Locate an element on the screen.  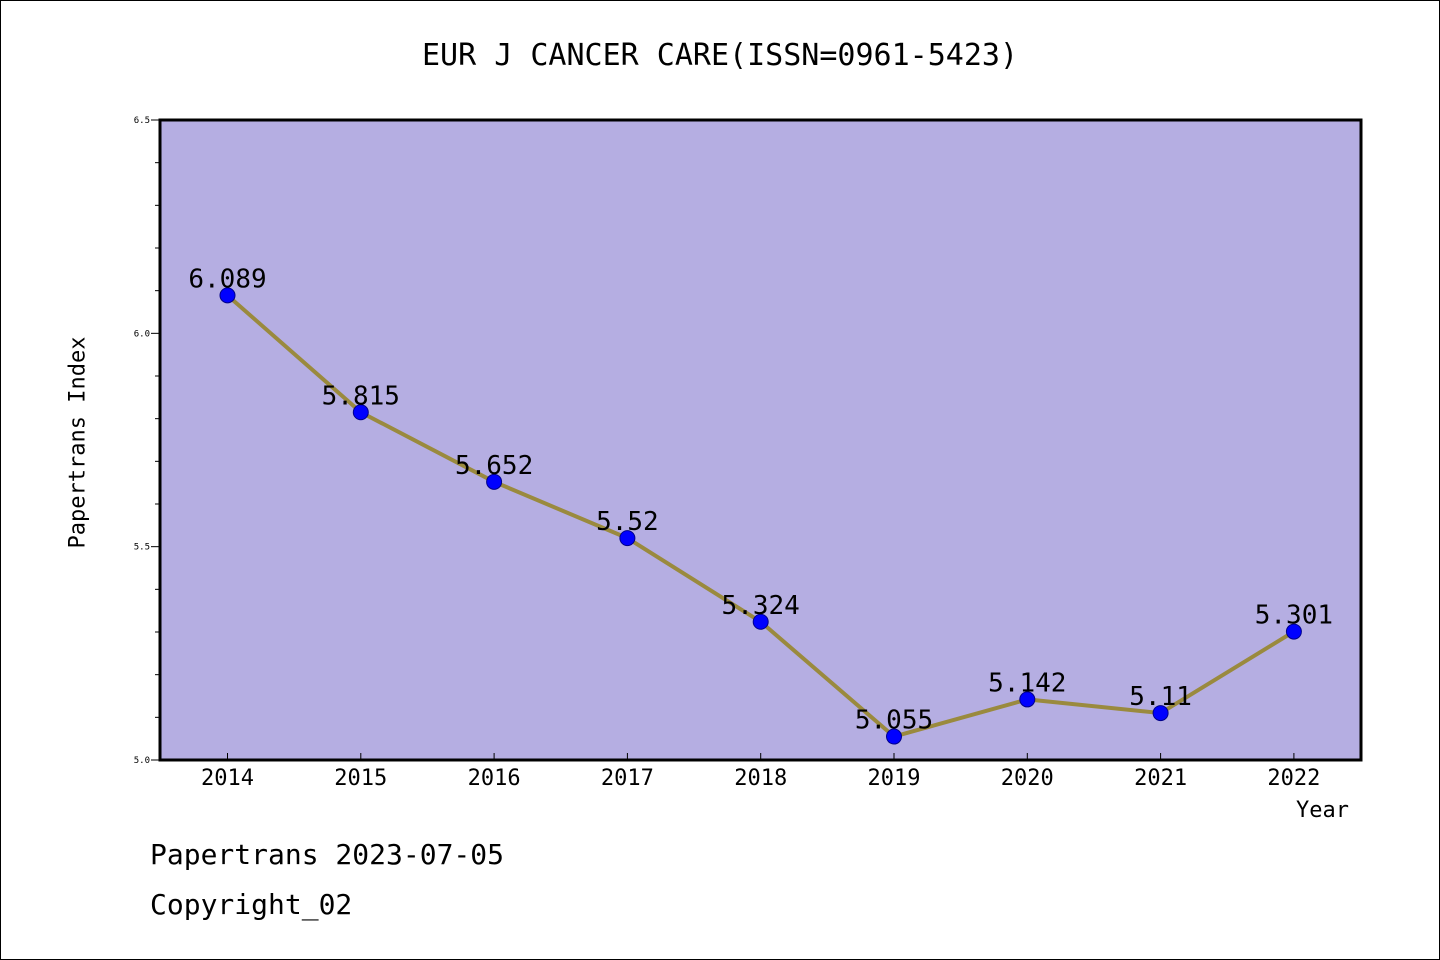
x-tick-label: 2014 is located at coordinates (227, 778).